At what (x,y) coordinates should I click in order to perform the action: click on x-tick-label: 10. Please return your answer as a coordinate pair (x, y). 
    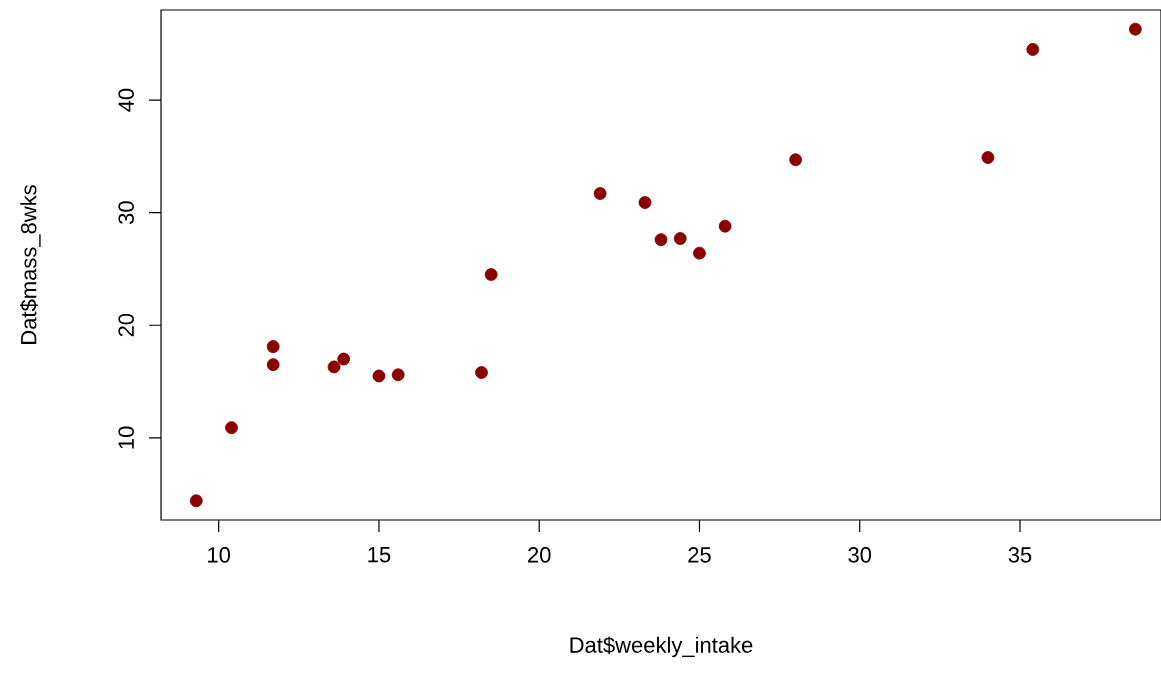
    Looking at the image, I should click on (219, 555).